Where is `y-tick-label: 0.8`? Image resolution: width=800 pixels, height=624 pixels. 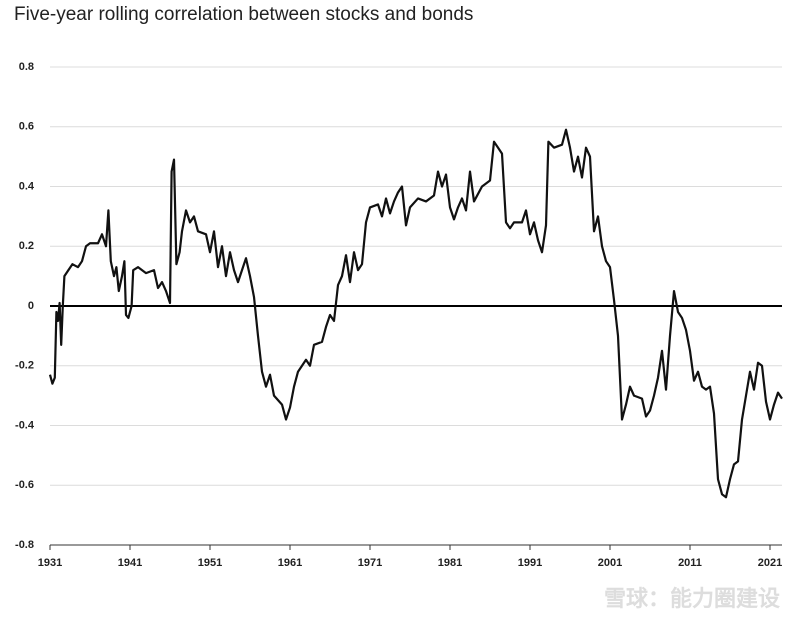
y-tick-label: 0.8 is located at coordinates (26, 67).